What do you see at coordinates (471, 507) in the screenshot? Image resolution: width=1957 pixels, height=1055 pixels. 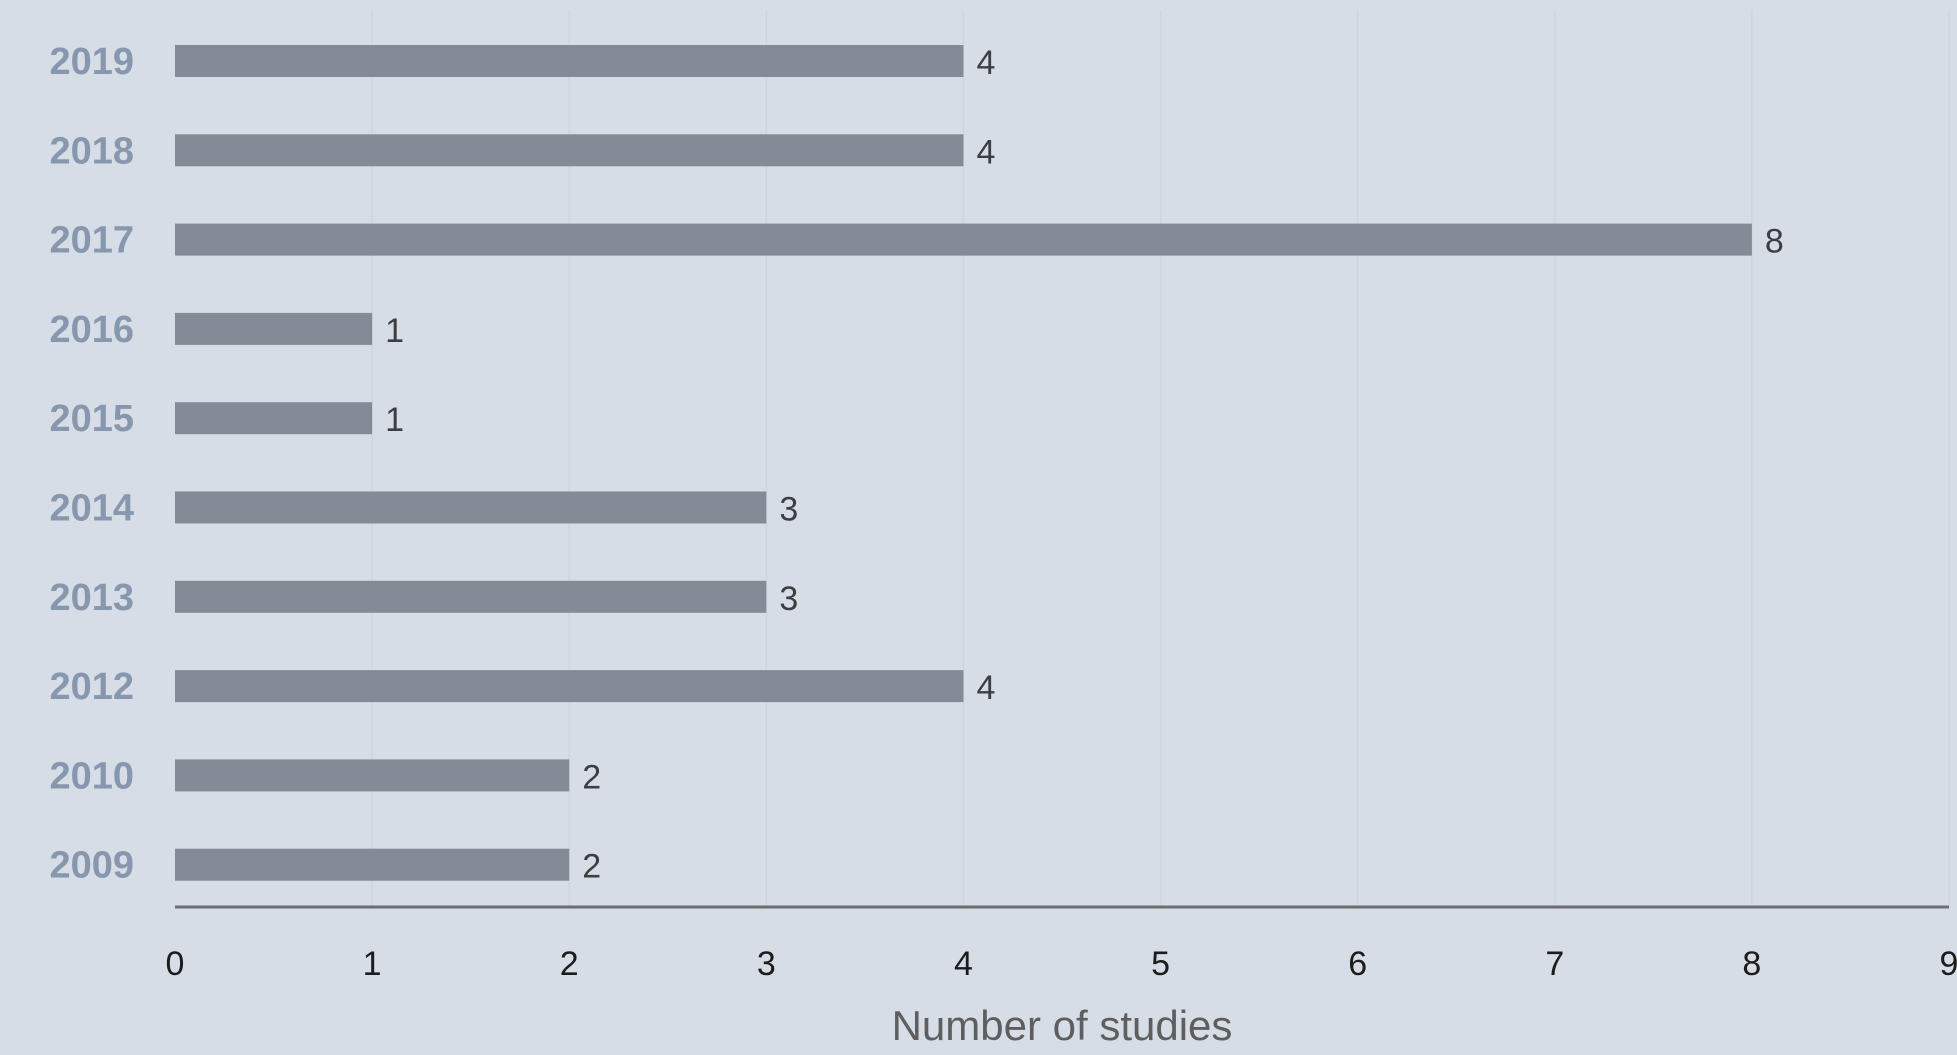 I see `bar-2014` at bounding box center [471, 507].